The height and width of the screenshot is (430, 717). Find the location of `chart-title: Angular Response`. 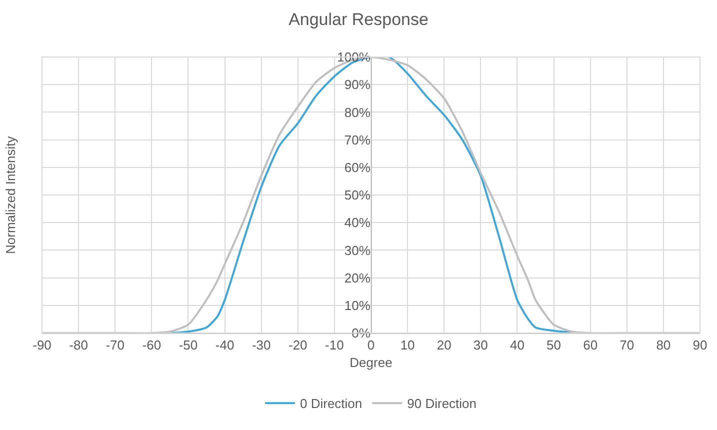

chart-title: Angular Response is located at coordinates (358, 19).